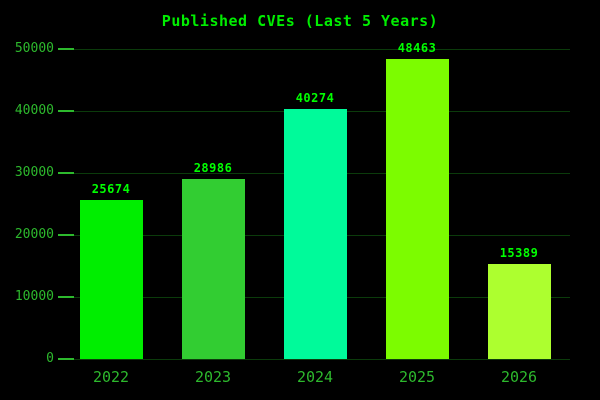  What do you see at coordinates (300, 21) in the screenshot?
I see `chart-title: Published CVEs (Last 5 Years)` at bounding box center [300, 21].